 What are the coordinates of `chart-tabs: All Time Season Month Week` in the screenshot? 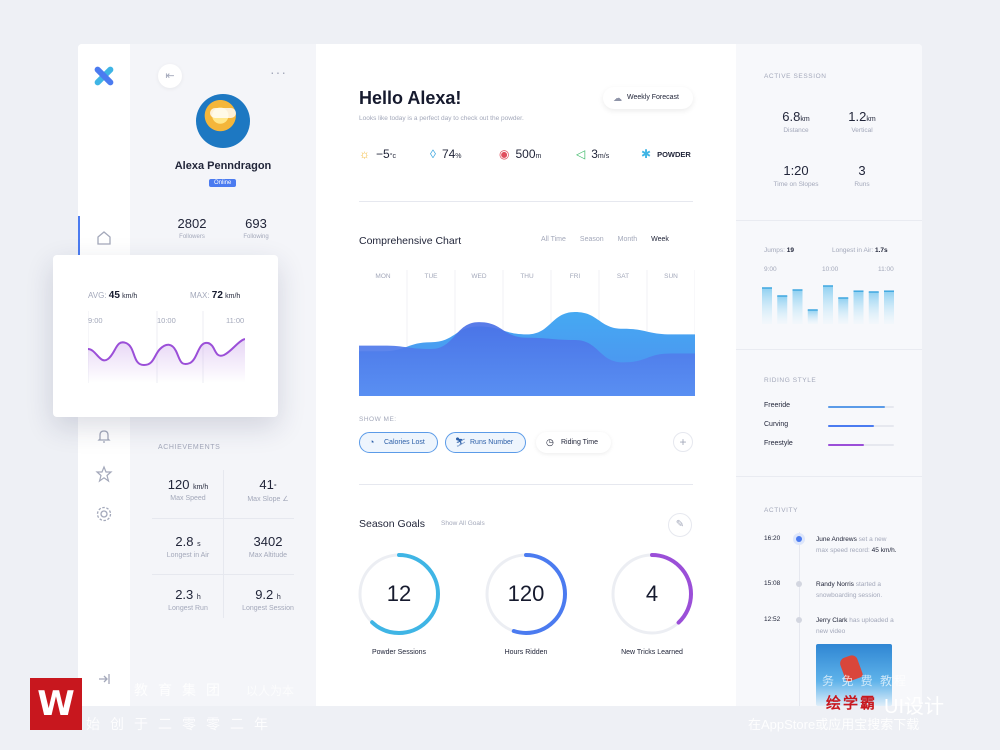 It's located at (605, 239).